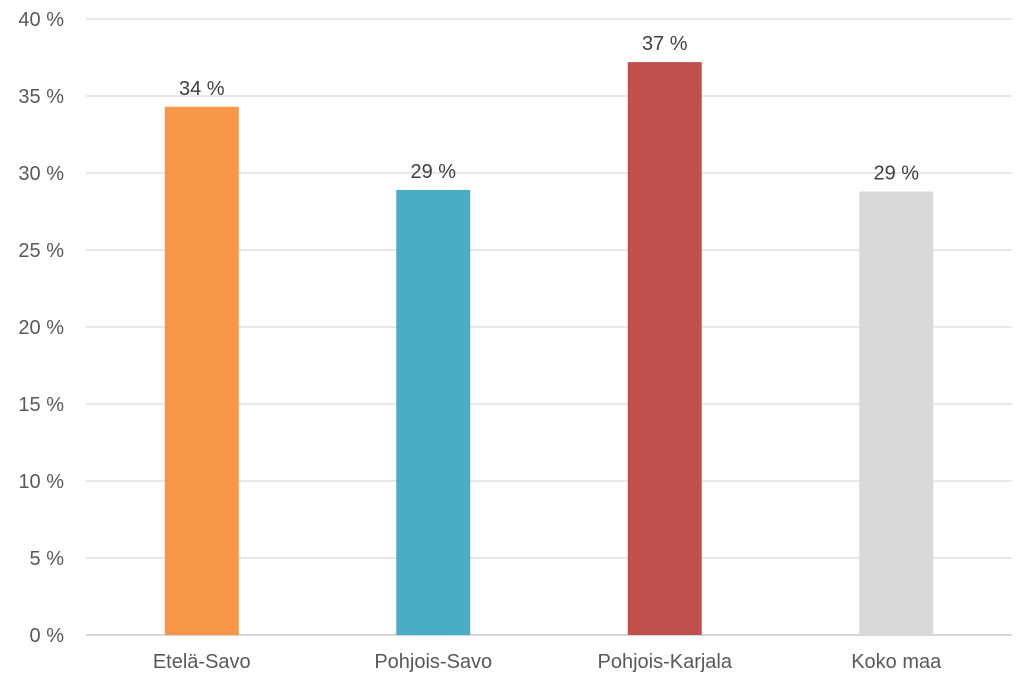  I want to click on y-tick-label: 10 %, so click(41, 482).